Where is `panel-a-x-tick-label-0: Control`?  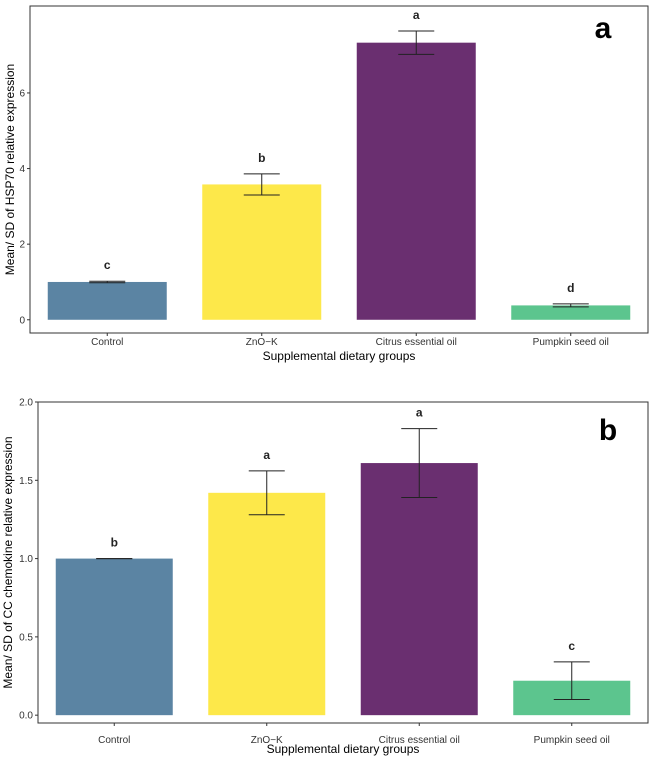
panel-a-x-tick-label-0: Control is located at coordinates (107, 342).